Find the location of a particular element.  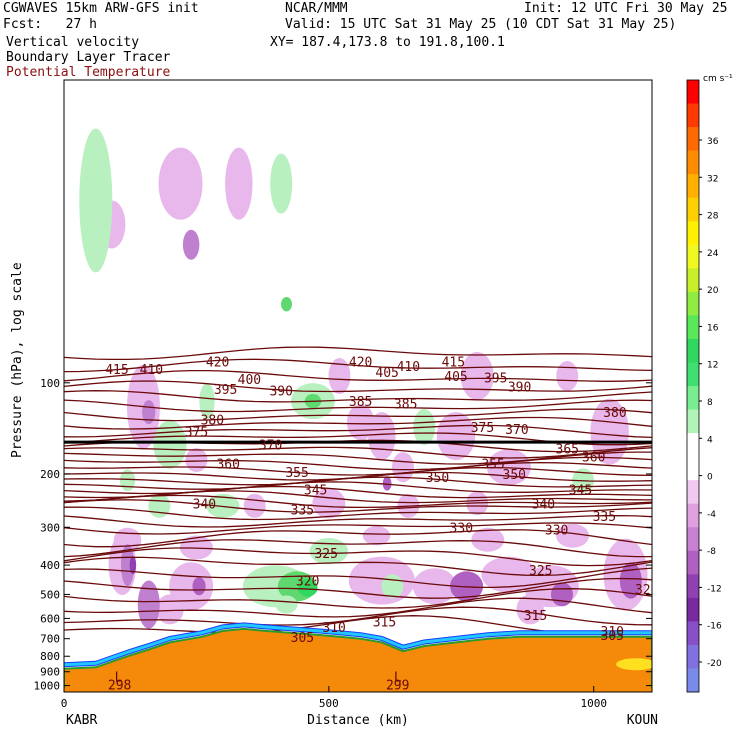

theta-label-31: 335 is located at coordinates (604, 517).